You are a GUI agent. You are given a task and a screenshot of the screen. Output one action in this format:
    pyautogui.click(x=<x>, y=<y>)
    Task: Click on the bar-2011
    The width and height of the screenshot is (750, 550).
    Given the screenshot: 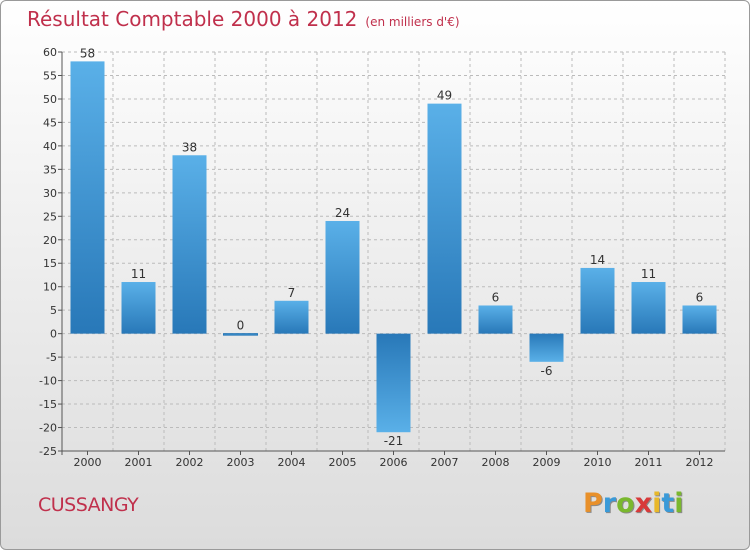 What is the action you would take?
    pyautogui.click(x=648, y=308)
    